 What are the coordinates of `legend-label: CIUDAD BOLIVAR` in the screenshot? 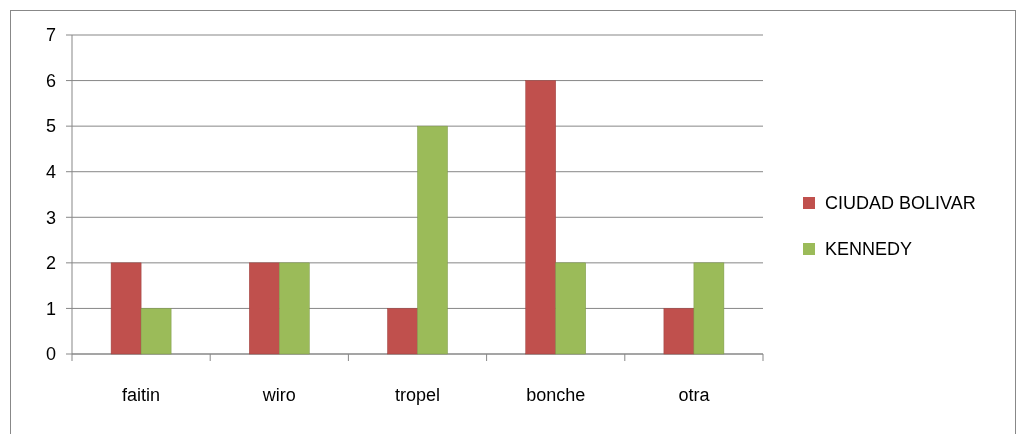 It's located at (900, 203).